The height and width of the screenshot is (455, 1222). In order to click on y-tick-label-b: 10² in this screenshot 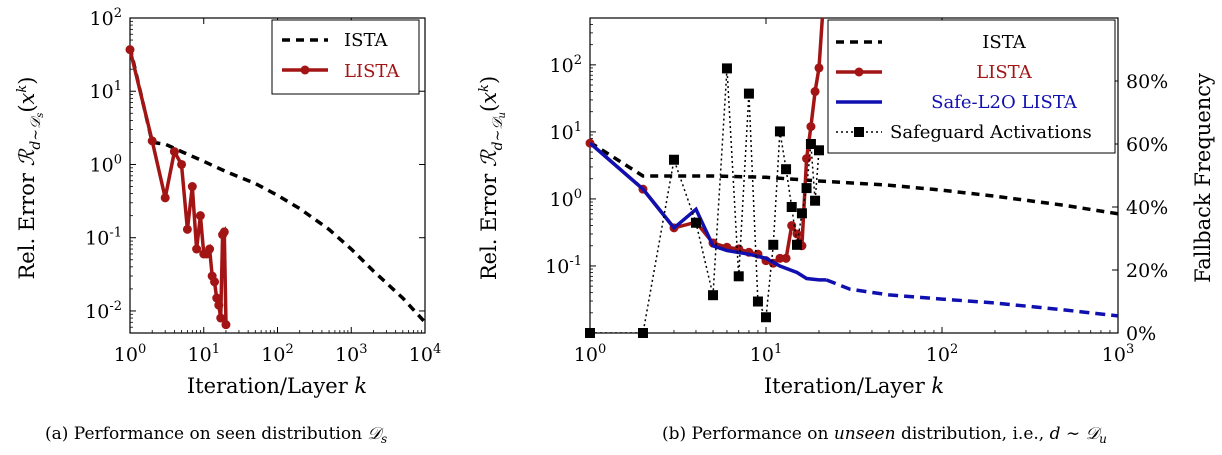, I will do `click(566, 65)`.